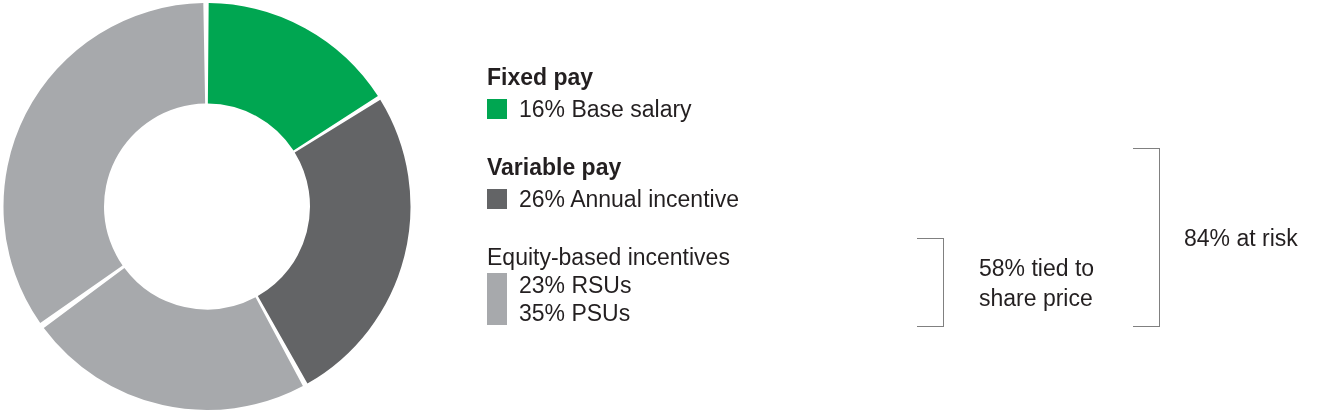 The width and height of the screenshot is (1318, 413). What do you see at coordinates (1241, 238) in the screenshot?
I see `text: 84% at risk` at bounding box center [1241, 238].